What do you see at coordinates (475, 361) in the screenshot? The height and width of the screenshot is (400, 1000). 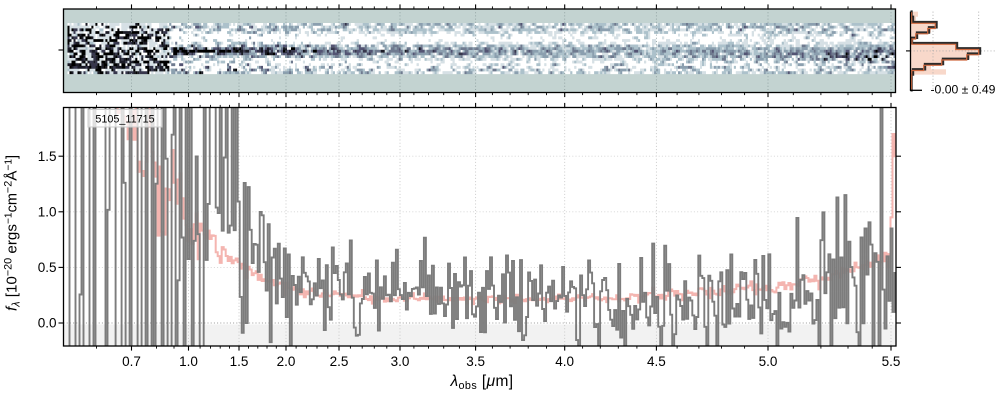 I see `svg-text: 3.5` at bounding box center [475, 361].